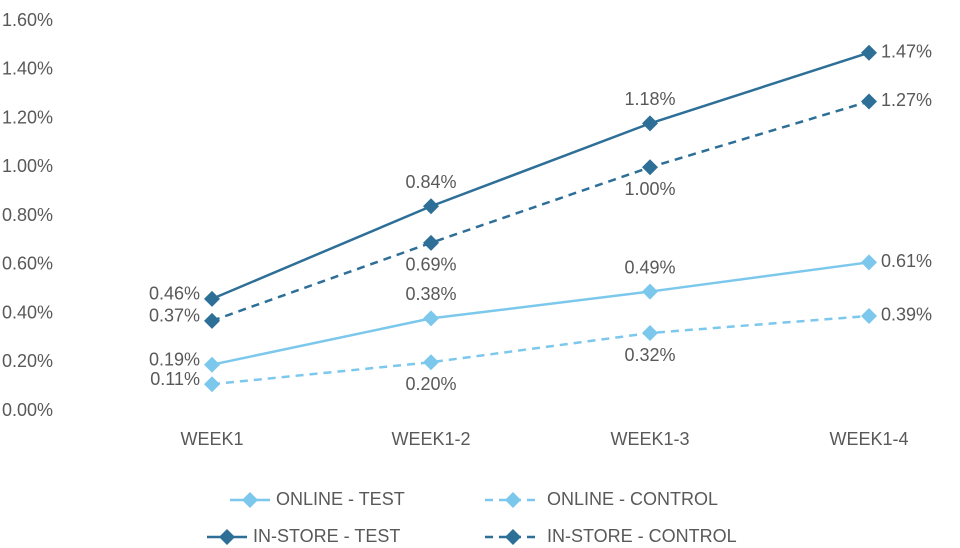 The height and width of the screenshot is (548, 960). Describe the element at coordinates (27, 117) in the screenshot. I see `y-tick-label: 1.20%` at that location.